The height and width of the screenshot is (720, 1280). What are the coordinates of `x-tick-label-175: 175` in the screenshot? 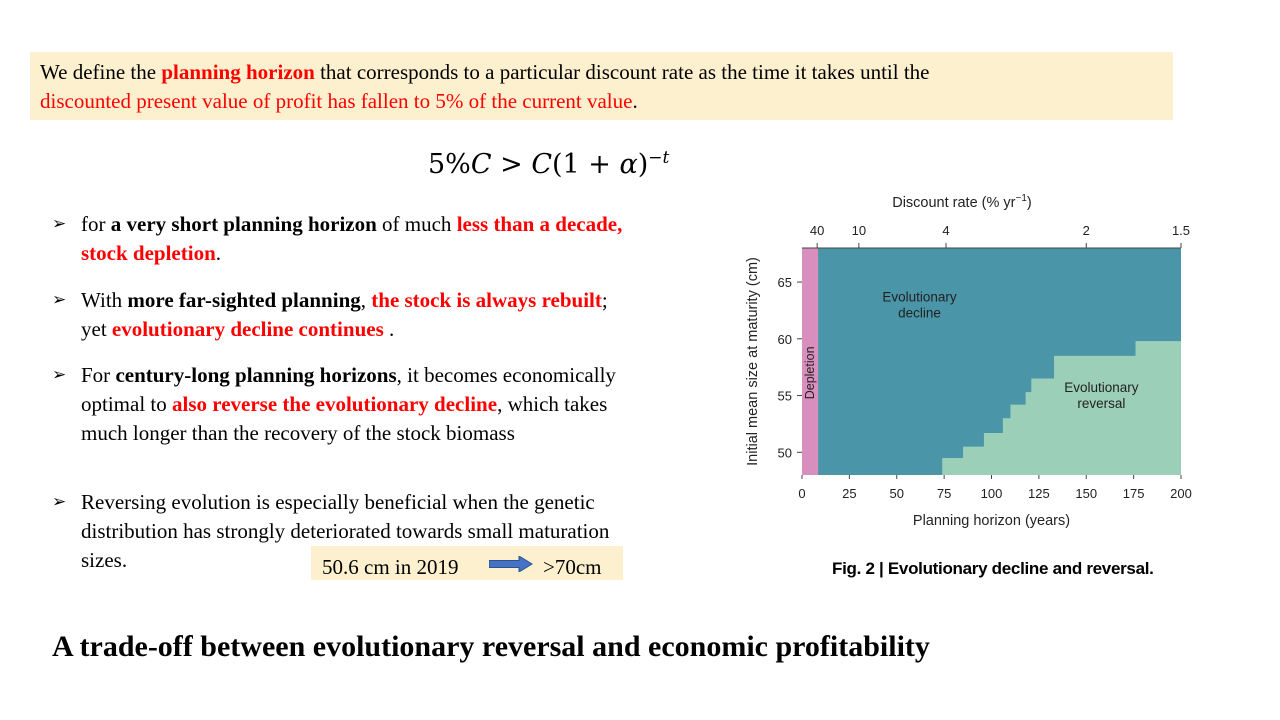 It's located at (1134, 493).